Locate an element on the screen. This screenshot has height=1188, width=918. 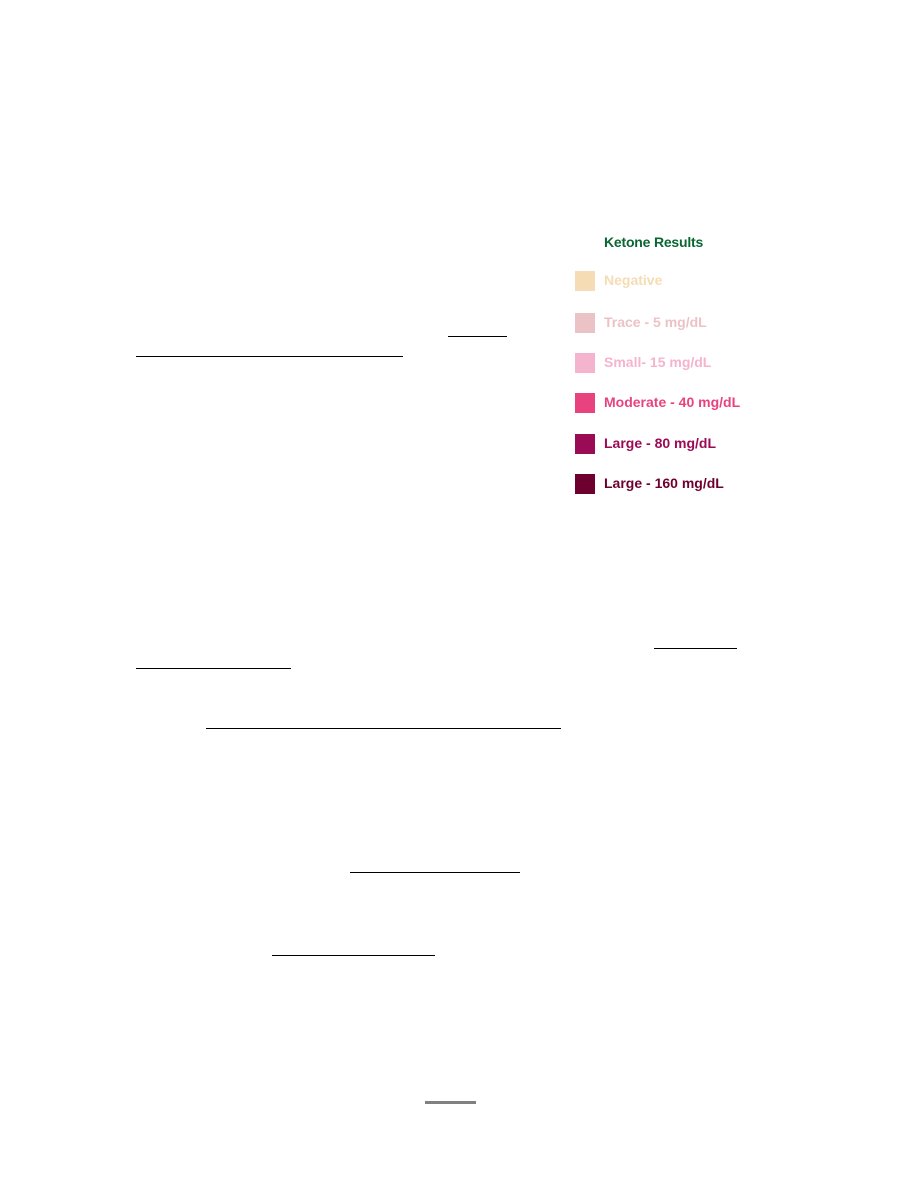
legend-label: Negative is located at coordinates (633, 280).